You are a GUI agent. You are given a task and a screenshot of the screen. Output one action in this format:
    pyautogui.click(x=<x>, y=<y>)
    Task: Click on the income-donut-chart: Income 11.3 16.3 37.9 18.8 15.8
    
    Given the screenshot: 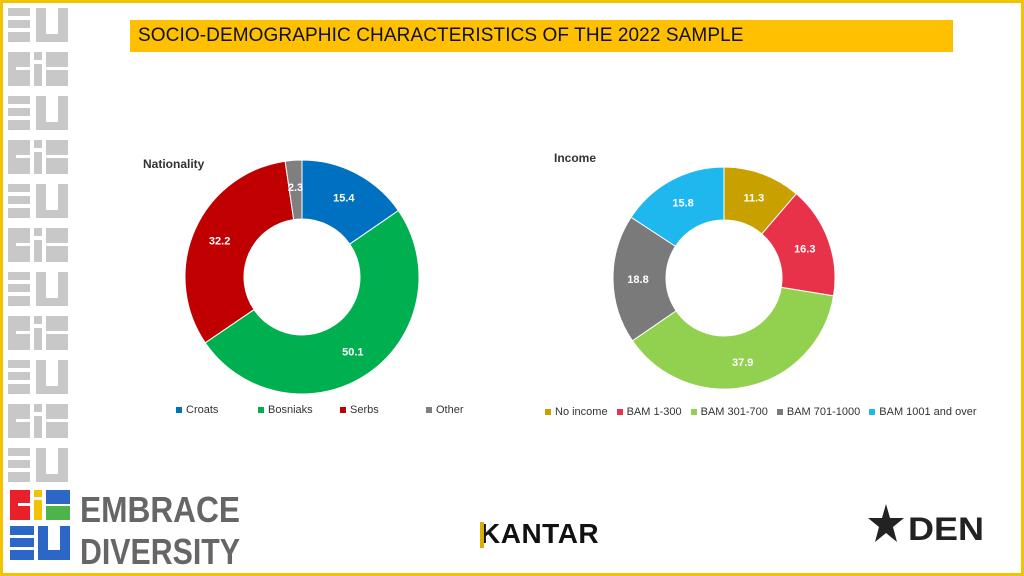 What is the action you would take?
    pyautogui.click(x=695, y=270)
    